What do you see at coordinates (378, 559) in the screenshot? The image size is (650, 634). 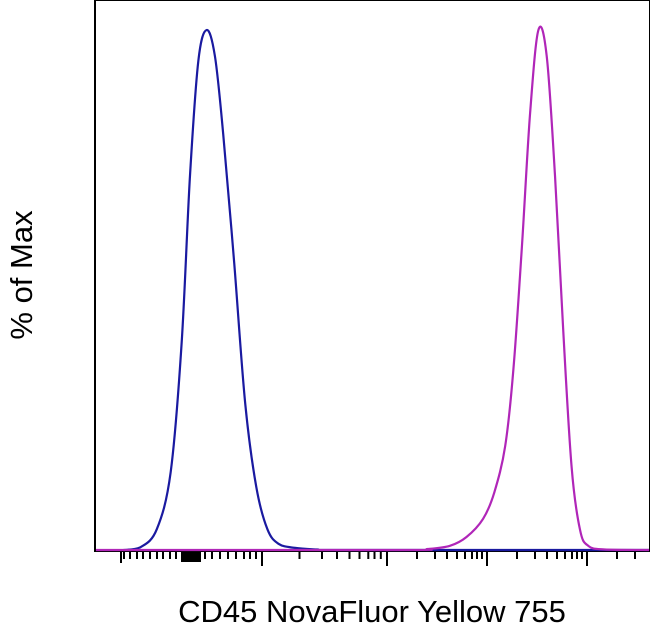 I see `x-axis-ticks` at bounding box center [378, 559].